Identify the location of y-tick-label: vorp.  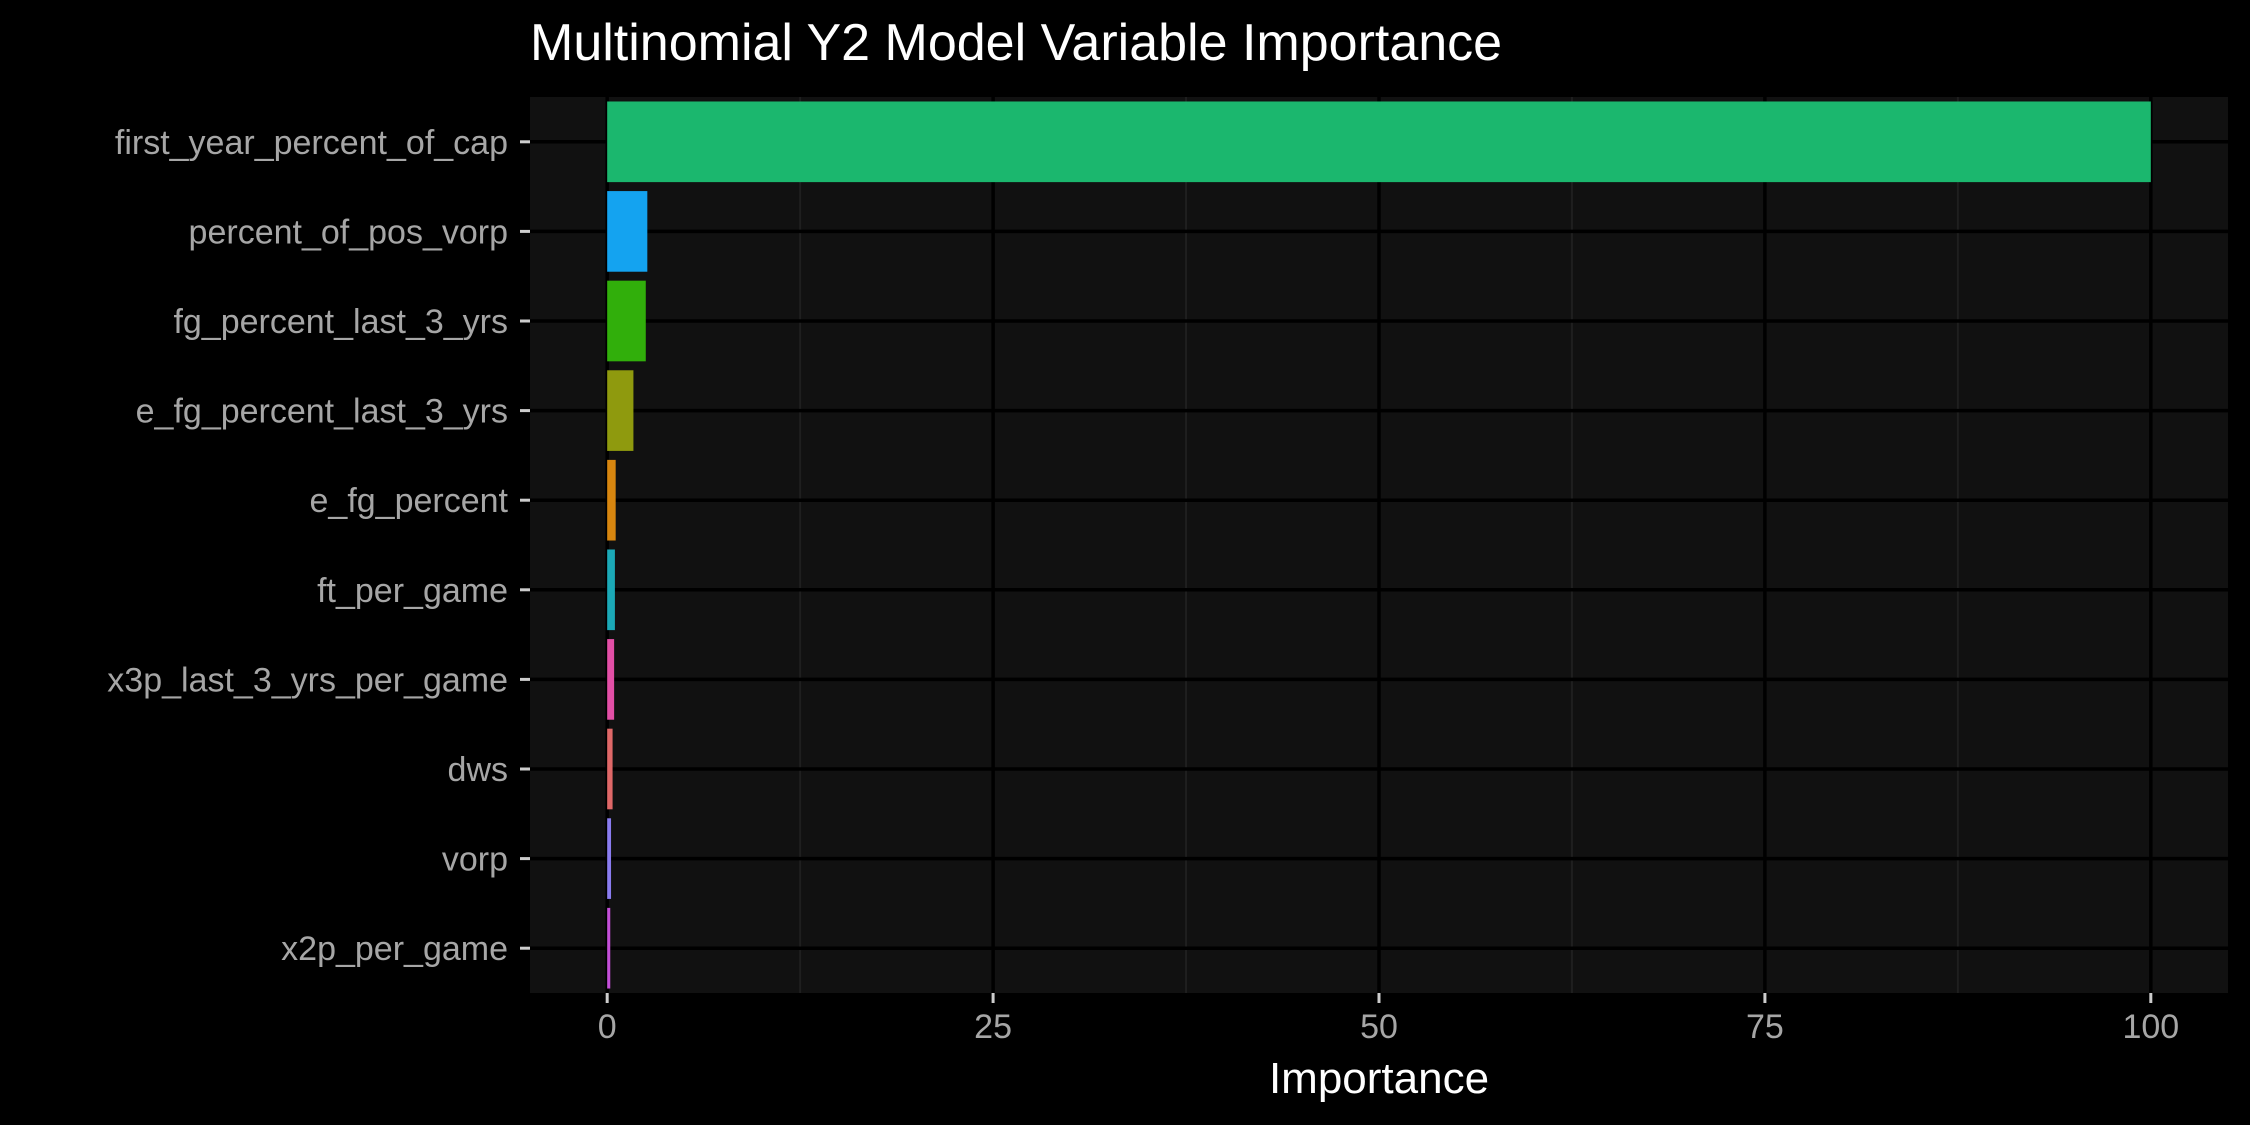
(475, 860).